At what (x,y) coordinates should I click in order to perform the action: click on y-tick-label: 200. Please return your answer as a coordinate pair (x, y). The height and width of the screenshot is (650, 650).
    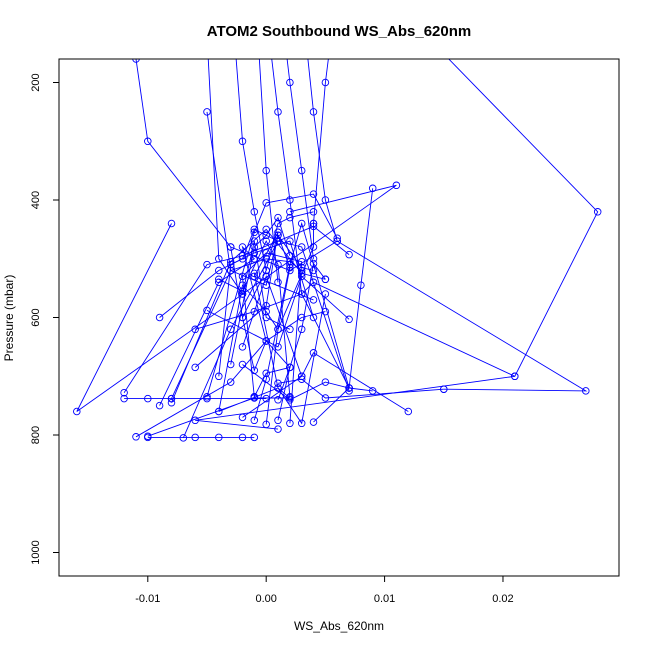
    Looking at the image, I should click on (36, 82).